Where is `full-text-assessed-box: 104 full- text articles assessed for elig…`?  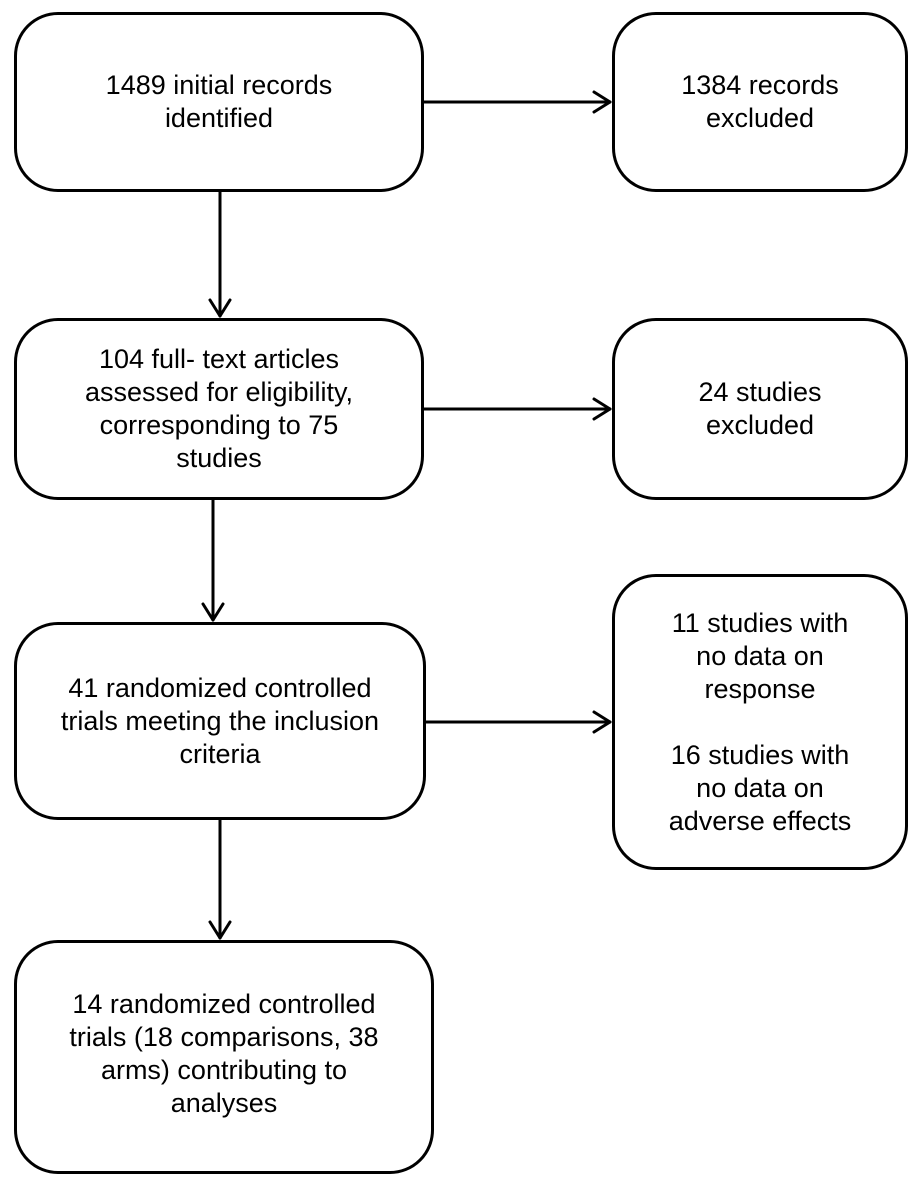
full-text-assessed-box: 104 full- text articles assessed for elig… is located at coordinates (219, 409).